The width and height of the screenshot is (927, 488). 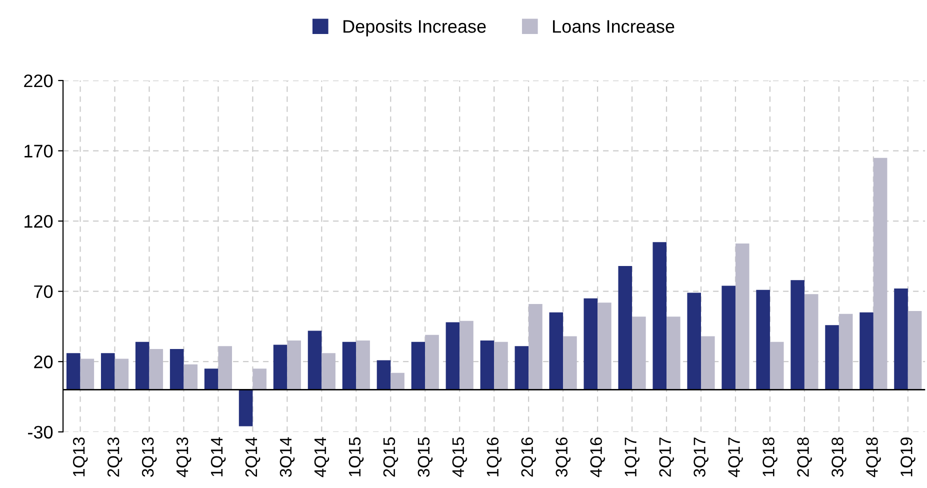 I want to click on x-tick-label: 3Q16, so click(x=563, y=457).